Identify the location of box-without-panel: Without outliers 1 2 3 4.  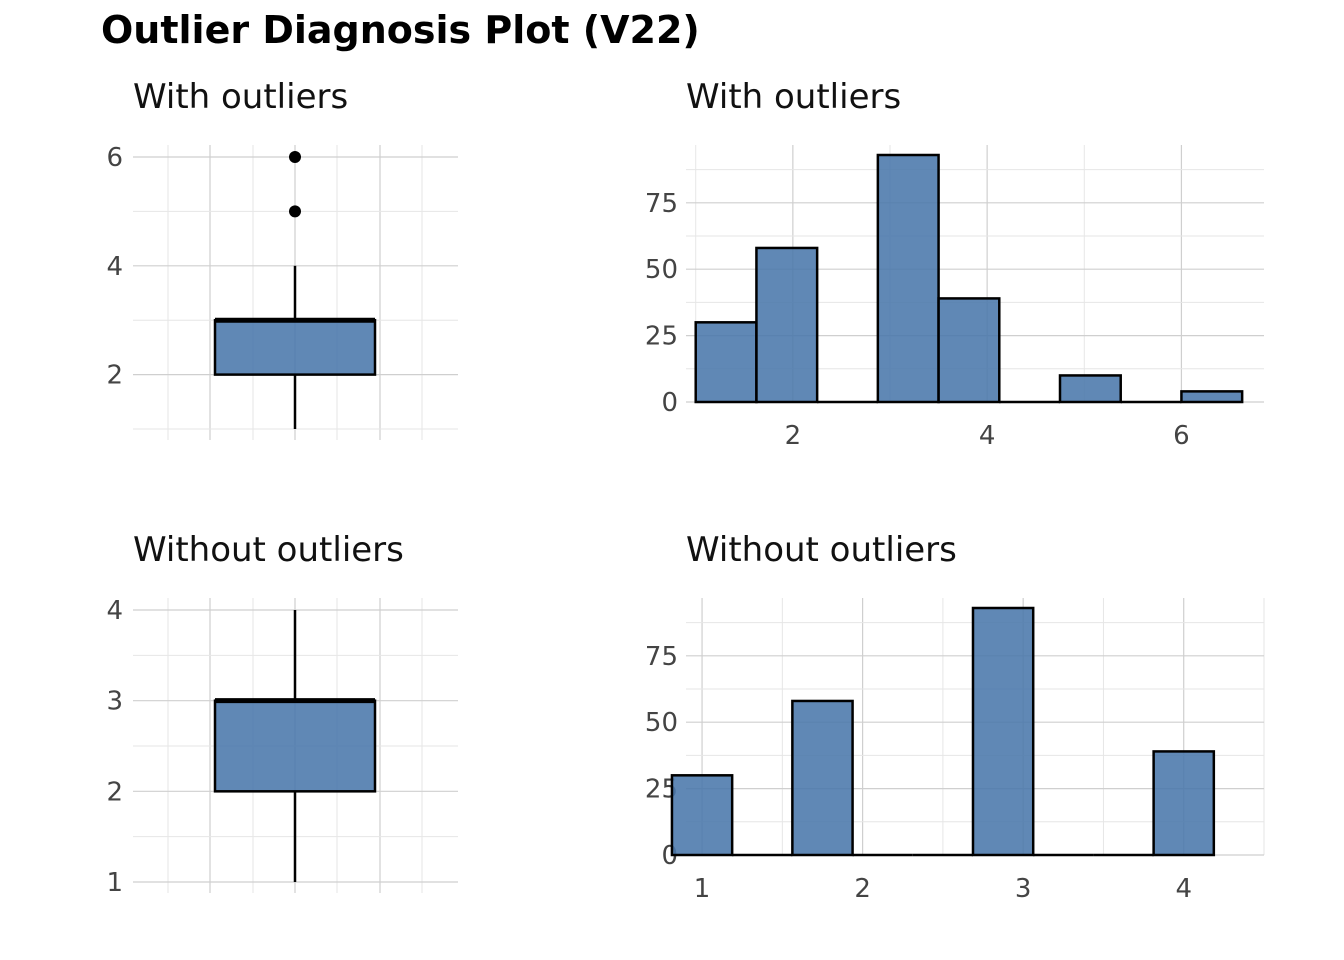
(282, 714).